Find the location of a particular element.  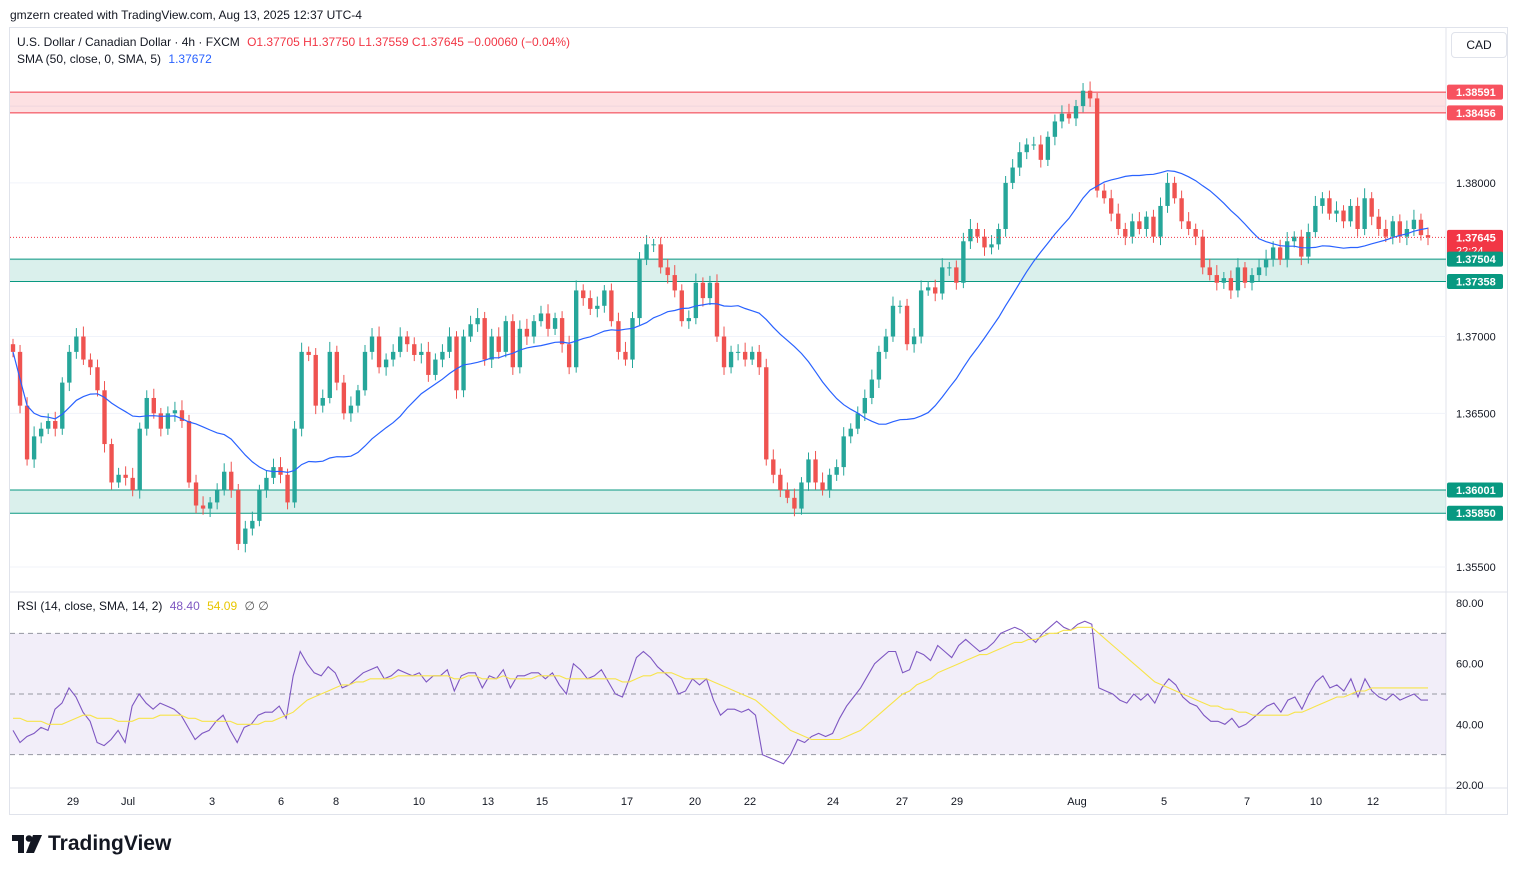

price-label-text: 1.36001 is located at coordinates (1476, 491).